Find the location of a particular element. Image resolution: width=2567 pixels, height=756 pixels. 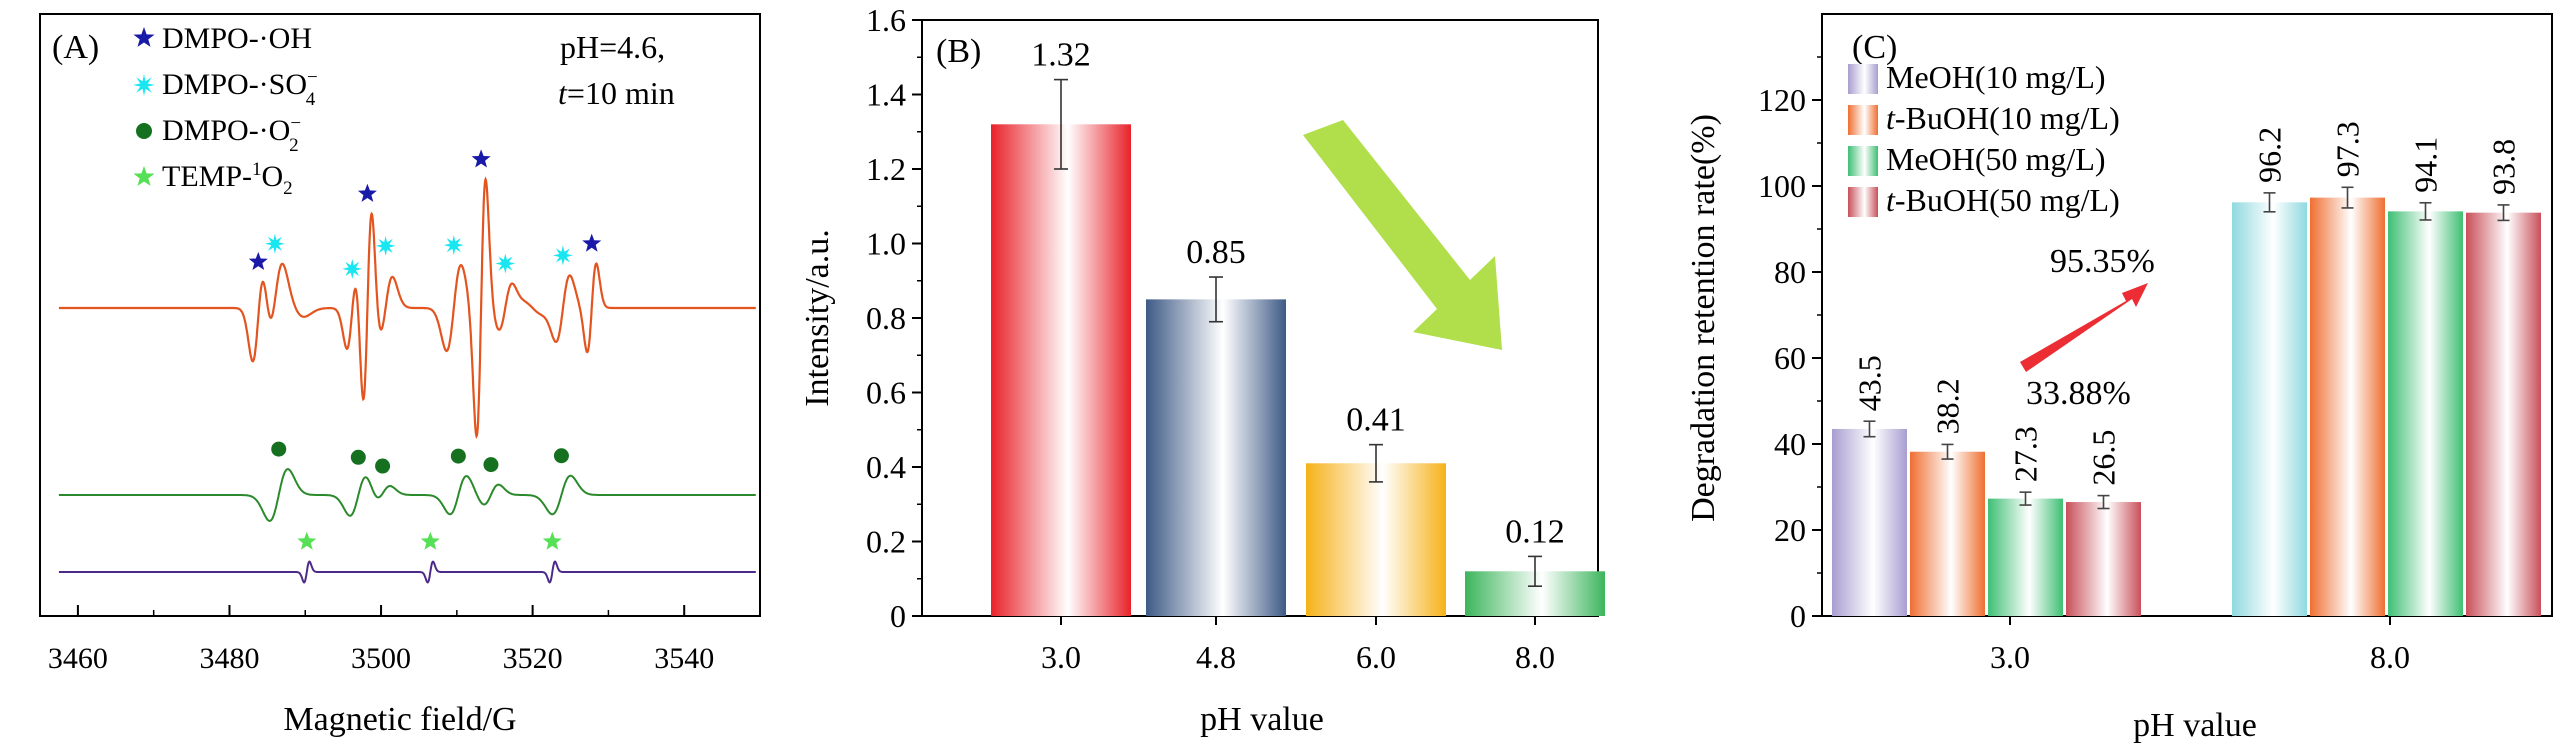

legend-item-dmpo-so4: DMPO-·SO− 4 is located at coordinates (225, 88).